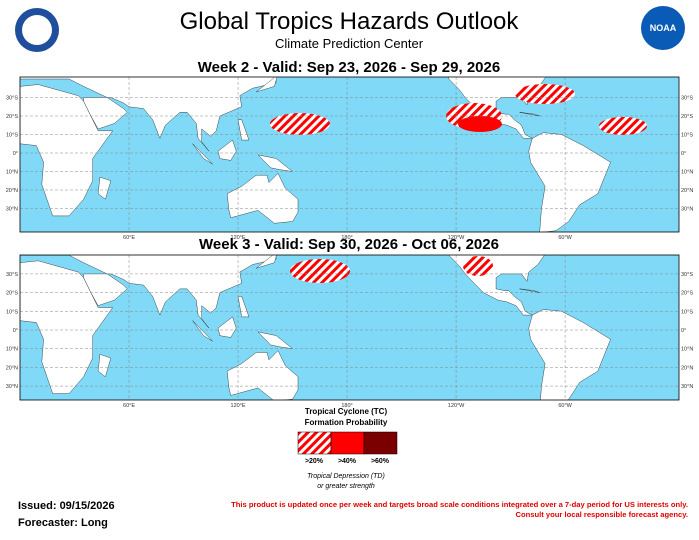 The width and height of the screenshot is (699, 540). I want to click on legend-level: >60%, so click(380, 461).